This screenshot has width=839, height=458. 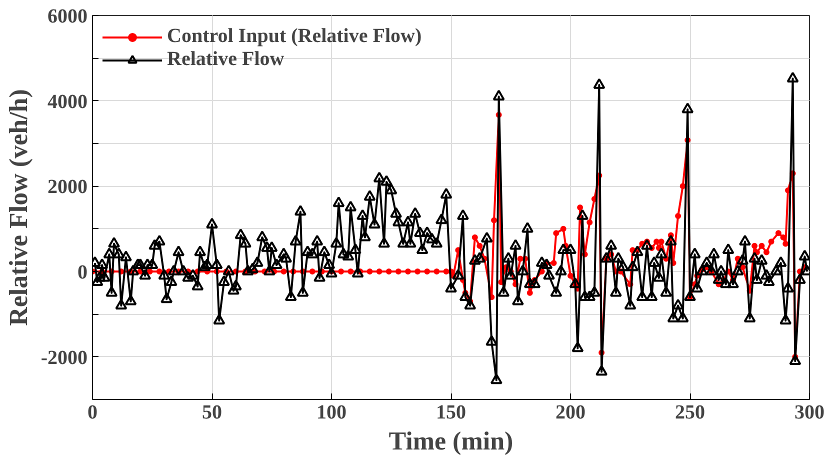 What do you see at coordinates (294, 36) in the screenshot?
I see `legend-label: Control Input (Relative Flow)` at bounding box center [294, 36].